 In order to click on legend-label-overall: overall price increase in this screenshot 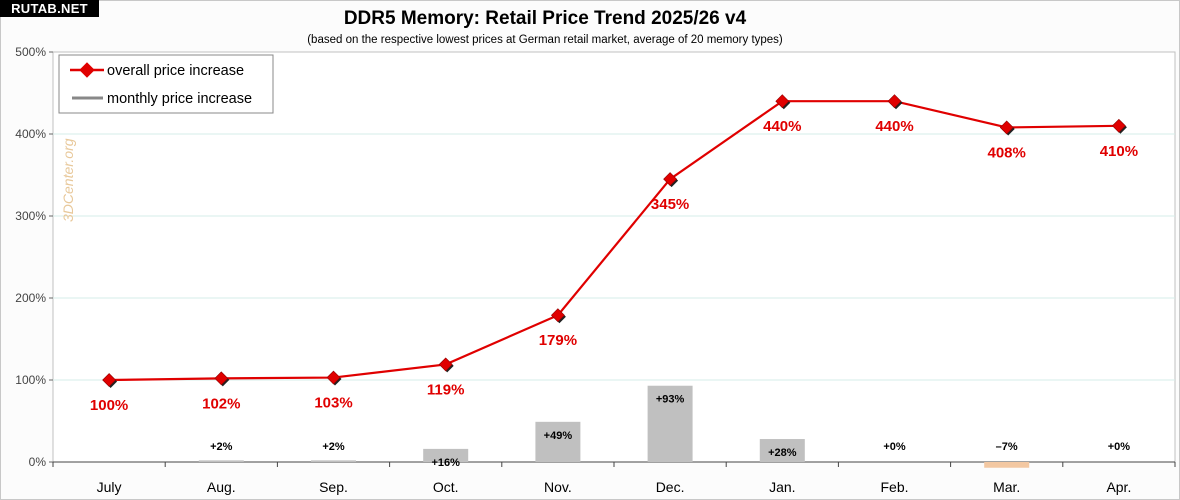, I will do `click(175, 71)`.